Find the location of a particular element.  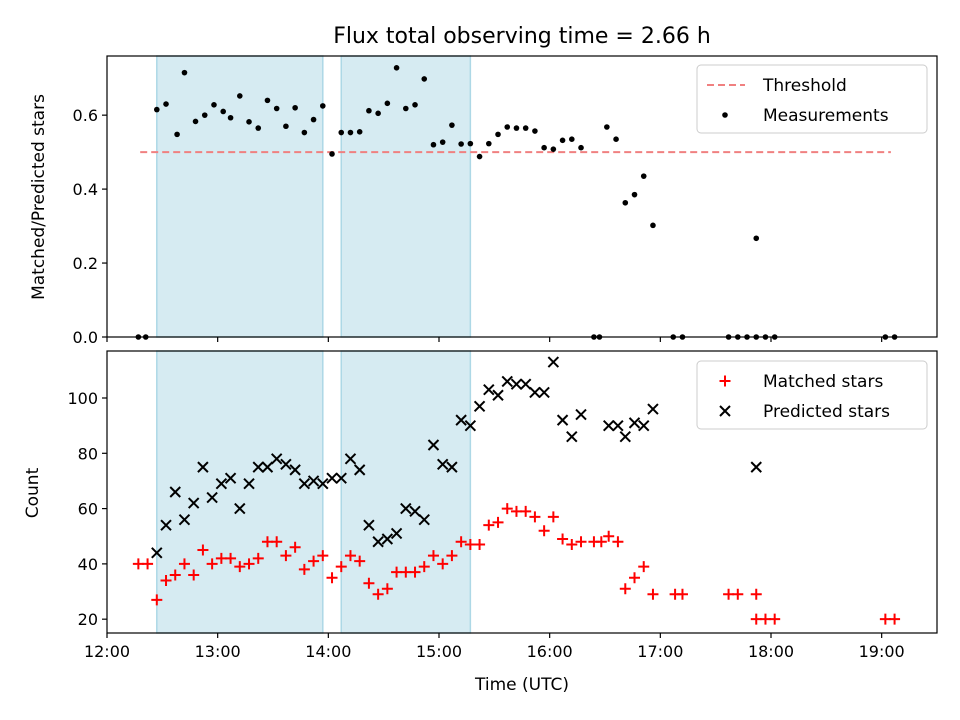

top-y-tick-label: 0.6 is located at coordinates (85, 115).